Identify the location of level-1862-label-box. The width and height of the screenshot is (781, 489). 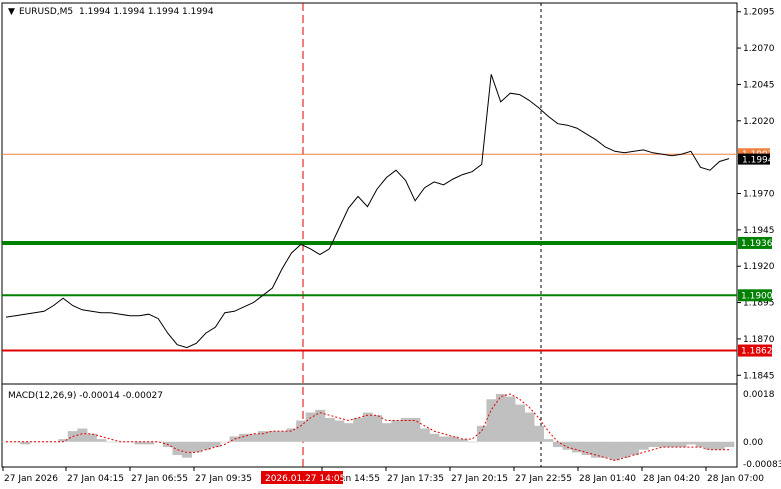
(755, 350).